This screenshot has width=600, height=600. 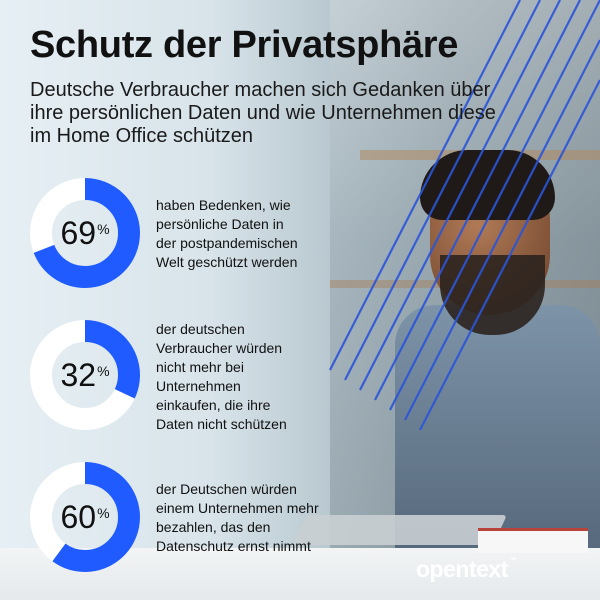 I want to click on logo-trademark: ™, so click(x=512, y=560).